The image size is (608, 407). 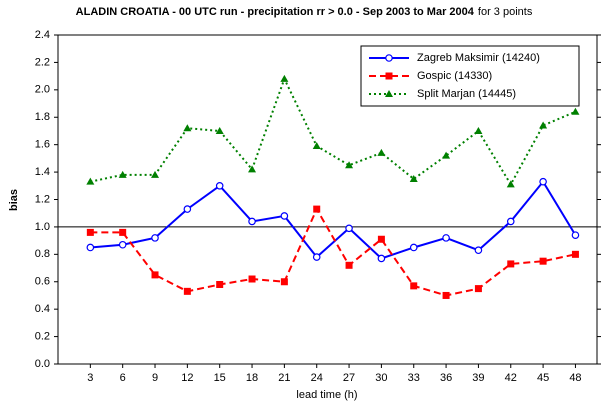 What do you see at coordinates (326, 395) in the screenshot?
I see `x-axis-label: lead time (h)` at bounding box center [326, 395].